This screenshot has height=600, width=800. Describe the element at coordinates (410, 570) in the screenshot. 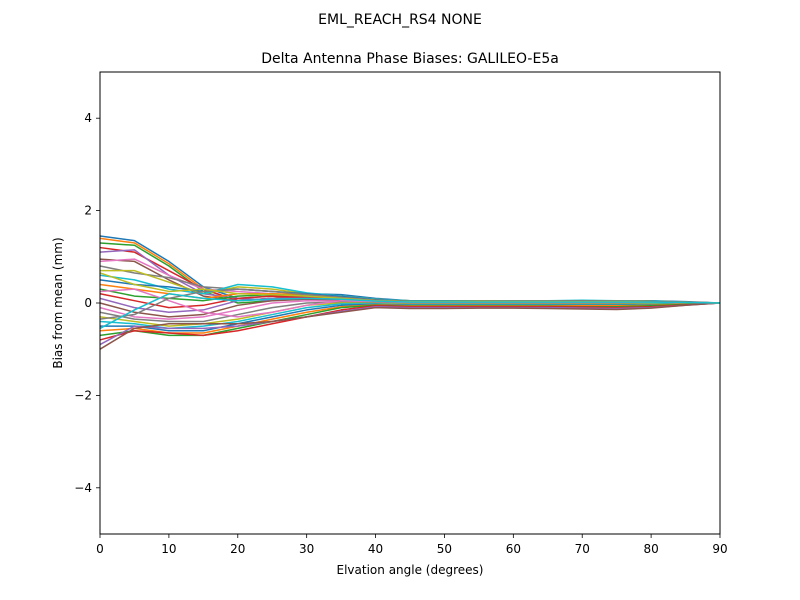

I see `x-axis-label: Elvation angle (degrees)` at that location.